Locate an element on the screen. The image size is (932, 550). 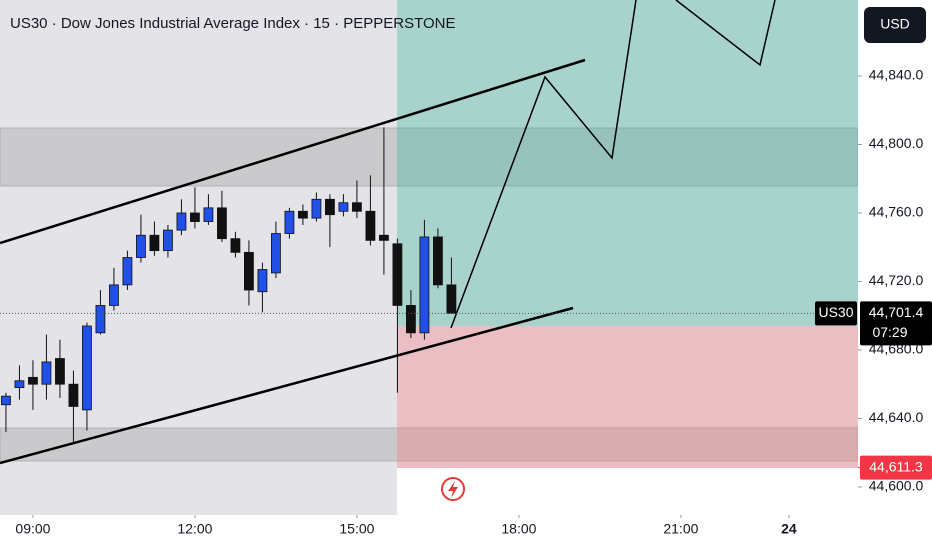
last-price-box is located at coordinates (896, 323).